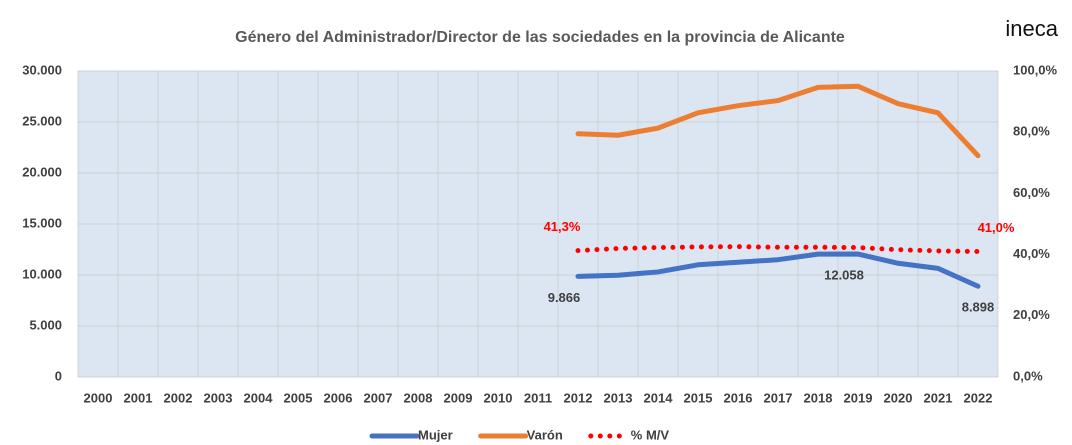 The width and height of the screenshot is (1072, 445). What do you see at coordinates (1031, 192) in the screenshot?
I see `y2-tick-label: 60,0%` at bounding box center [1031, 192].